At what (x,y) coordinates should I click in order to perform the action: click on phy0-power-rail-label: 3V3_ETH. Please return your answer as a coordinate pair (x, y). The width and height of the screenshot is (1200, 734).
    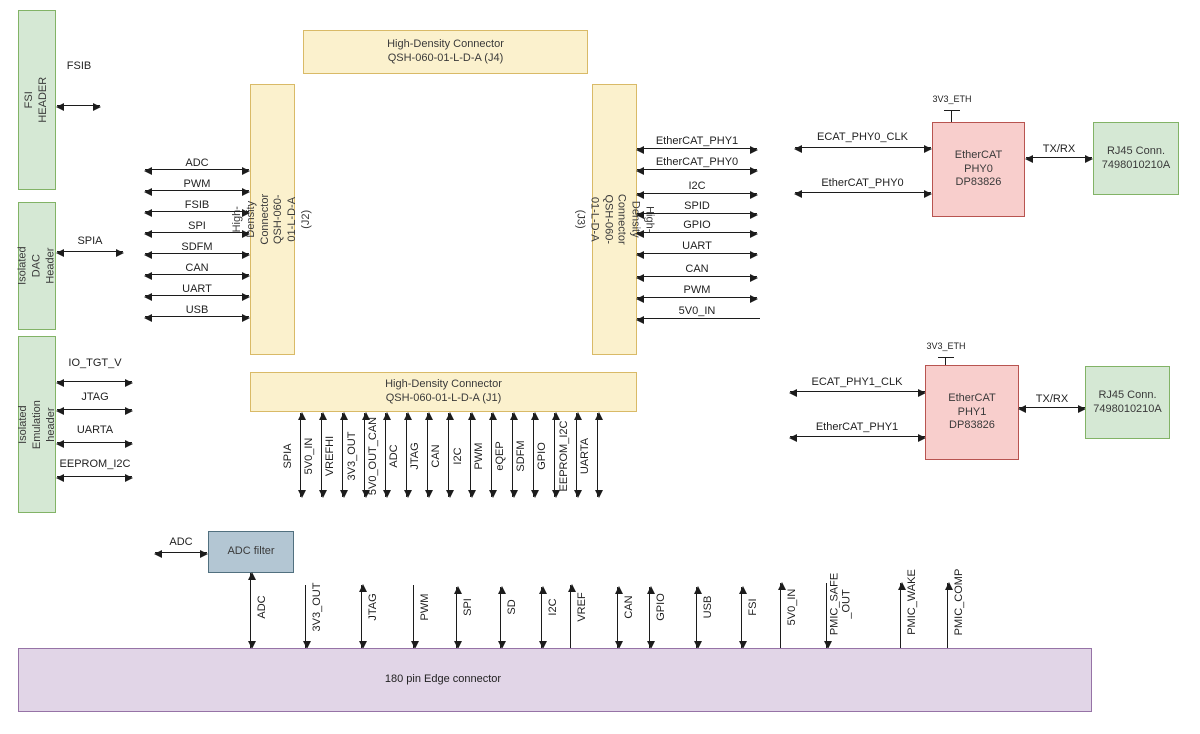
    Looking at the image, I should click on (952, 99).